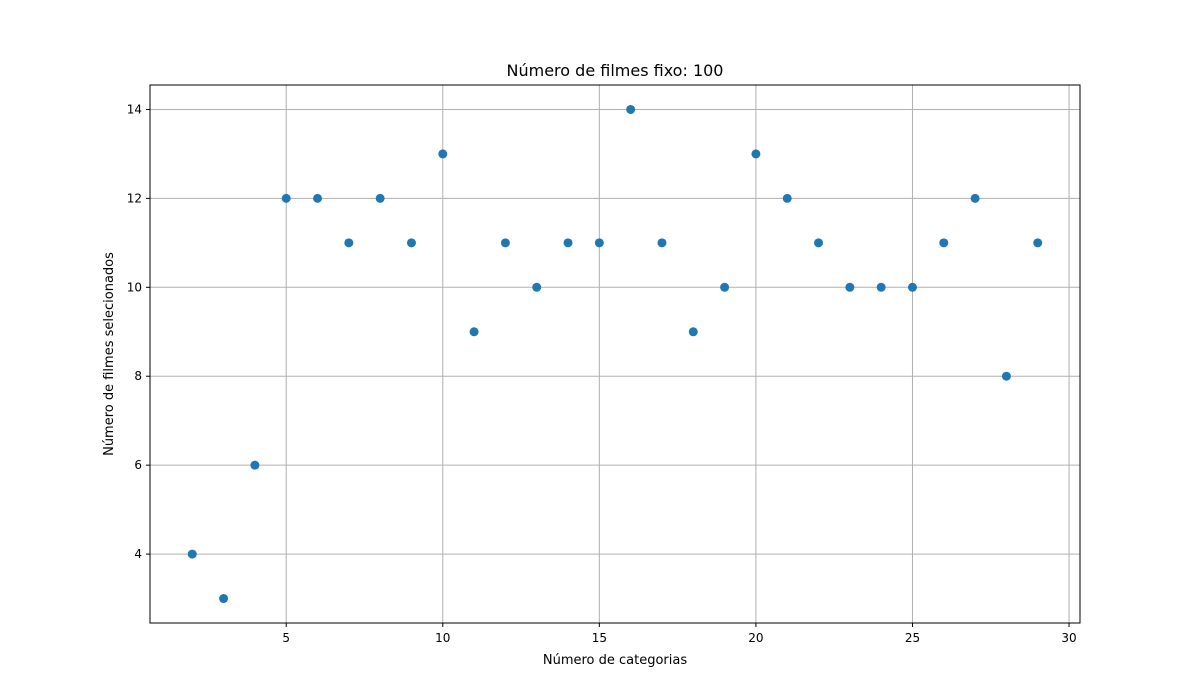 The width and height of the screenshot is (1200, 700). Describe the element at coordinates (138, 554) in the screenshot. I see `y-tick-label: 4` at that location.